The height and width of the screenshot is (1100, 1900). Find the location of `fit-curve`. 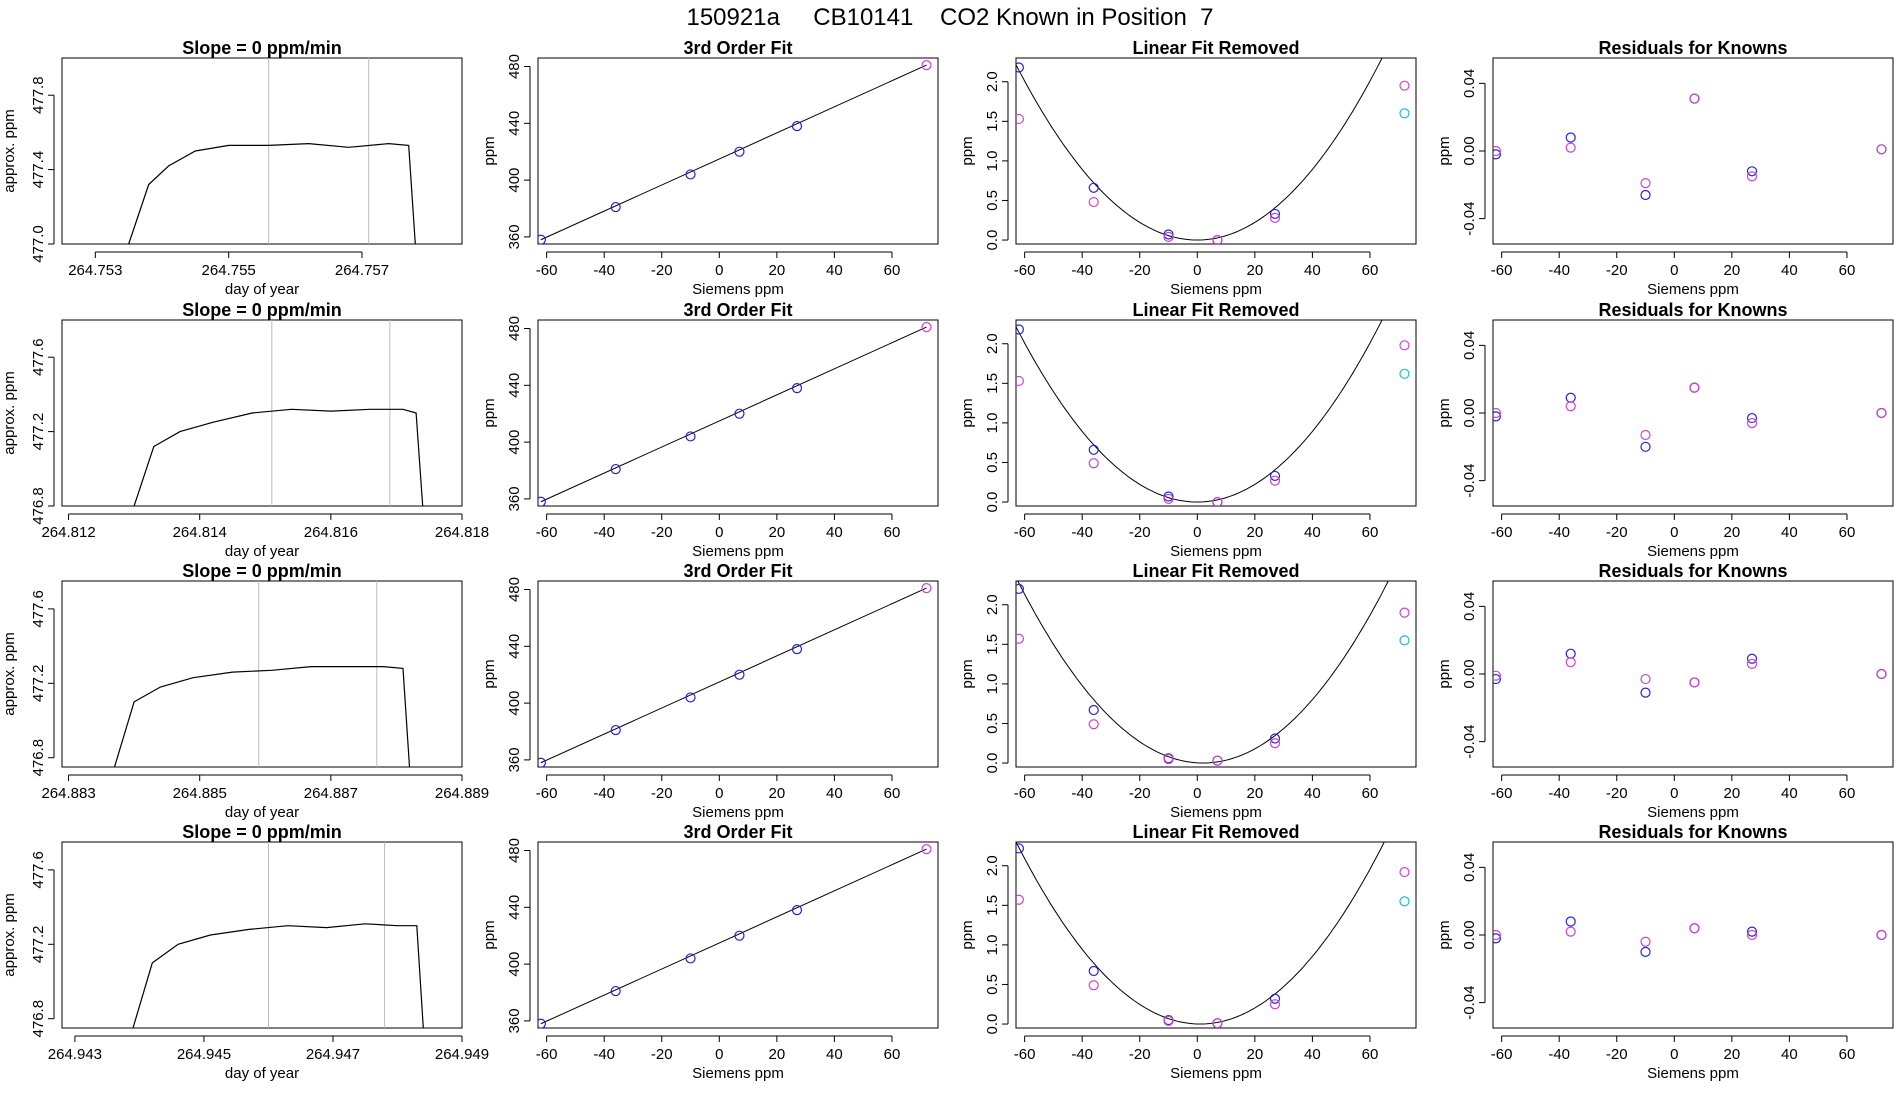

fit-curve is located at coordinates (1199, 149).